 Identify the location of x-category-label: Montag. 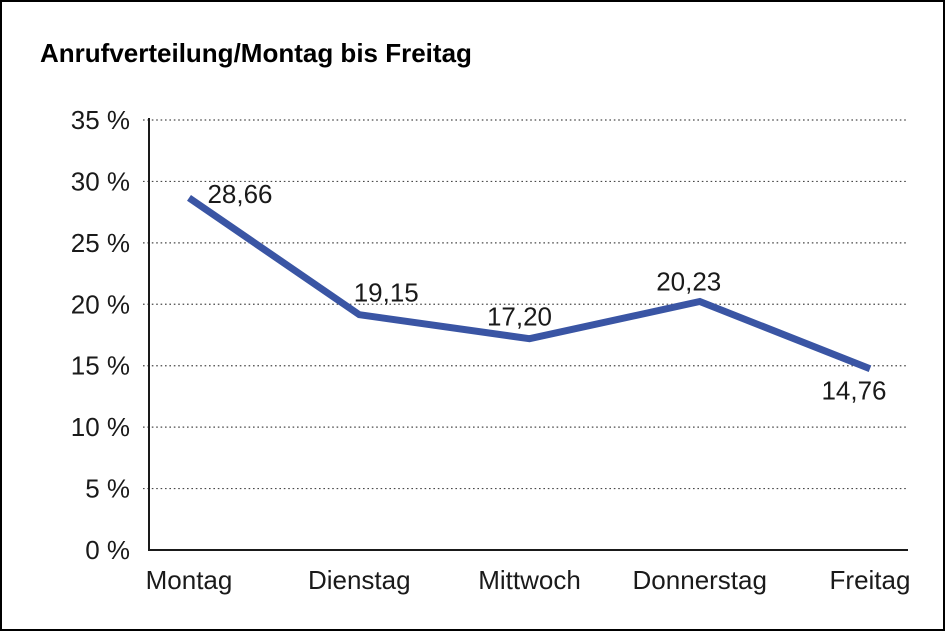
(189, 580).